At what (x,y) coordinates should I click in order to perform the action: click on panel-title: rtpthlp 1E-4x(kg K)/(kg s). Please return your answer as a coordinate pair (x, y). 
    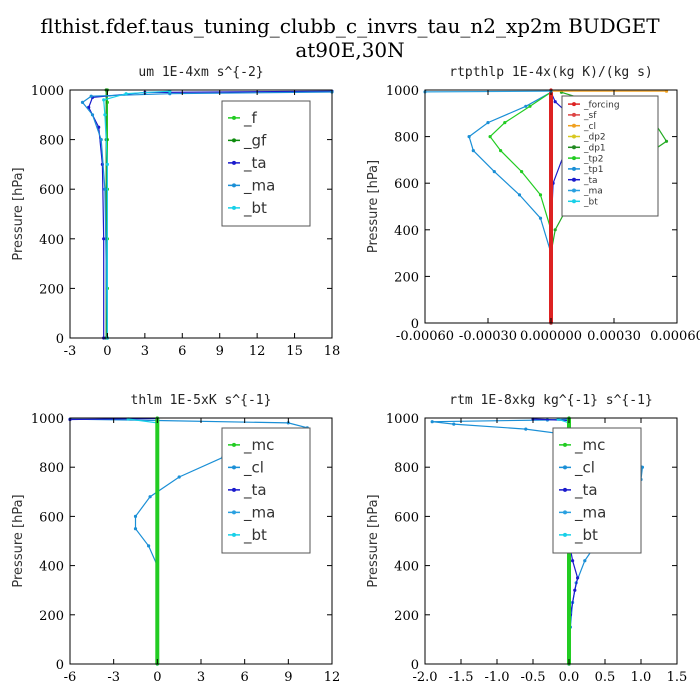
    Looking at the image, I should click on (551, 72).